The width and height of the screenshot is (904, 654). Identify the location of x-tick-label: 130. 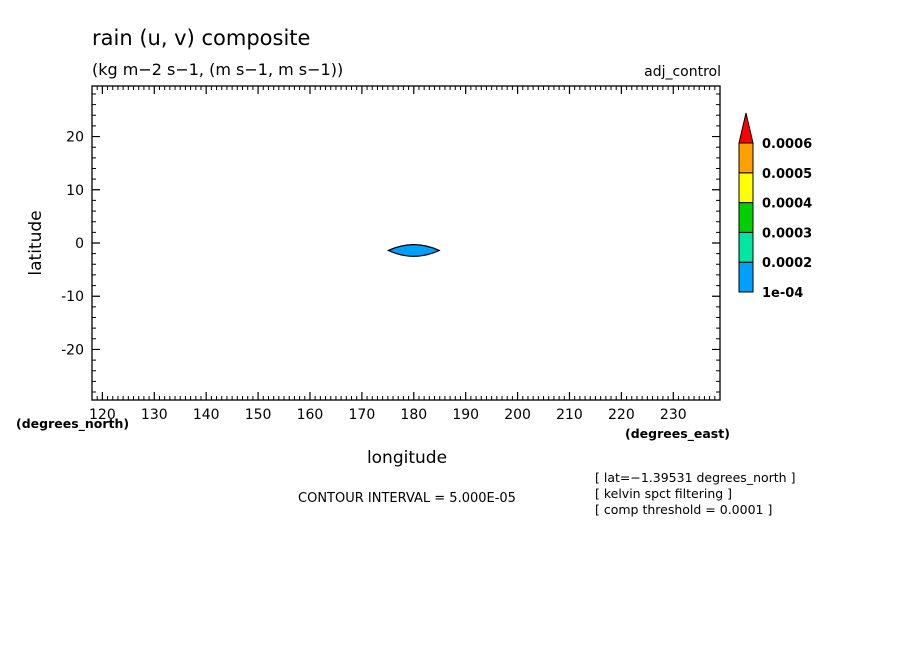
(154, 415).